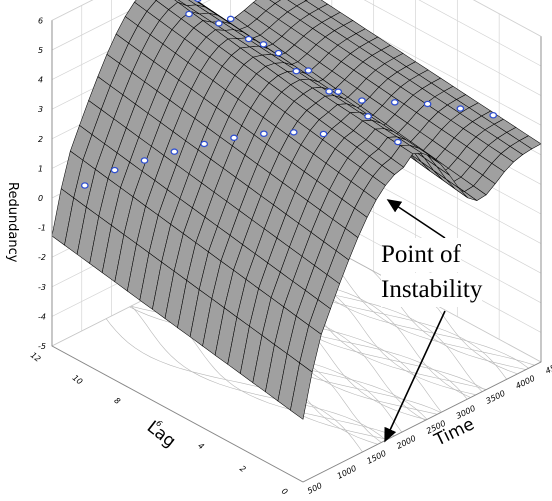 The width and height of the screenshot is (552, 501). What do you see at coordinates (421, 255) in the screenshot?
I see `annotation-line-1: Point of` at bounding box center [421, 255].